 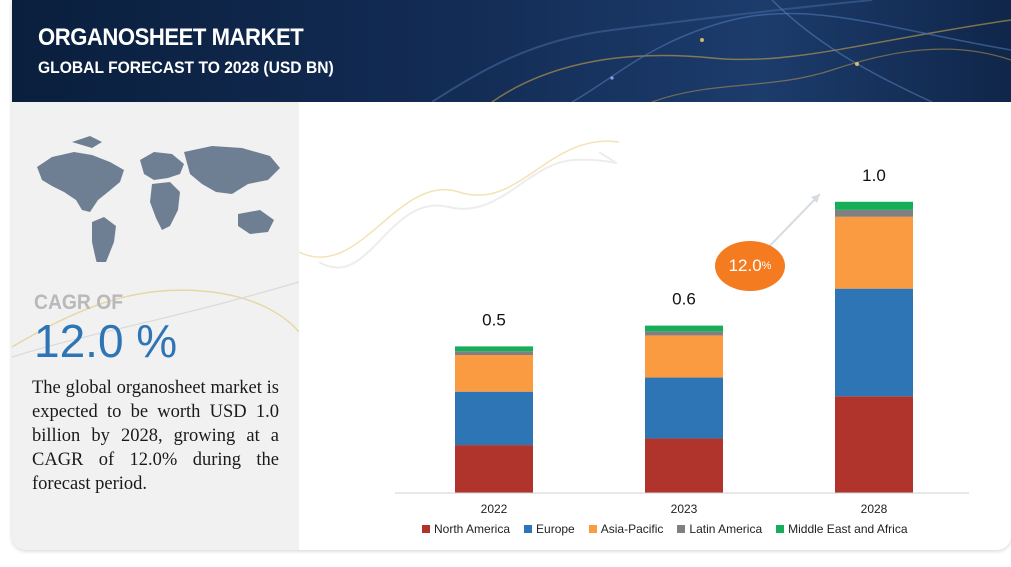 I want to click on page-title: ORGANOSHEET MARKET, so click(x=171, y=37).